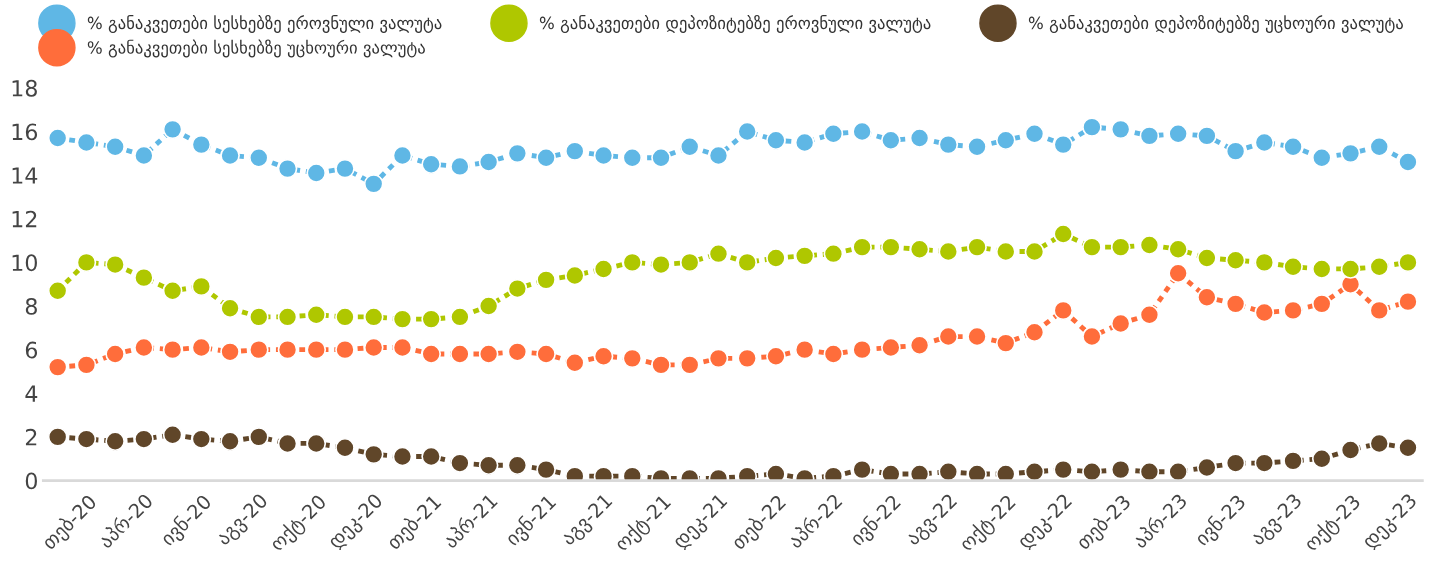 The height and width of the screenshot is (586, 1444). I want to click on y-tick-label: 18, so click(24, 88).